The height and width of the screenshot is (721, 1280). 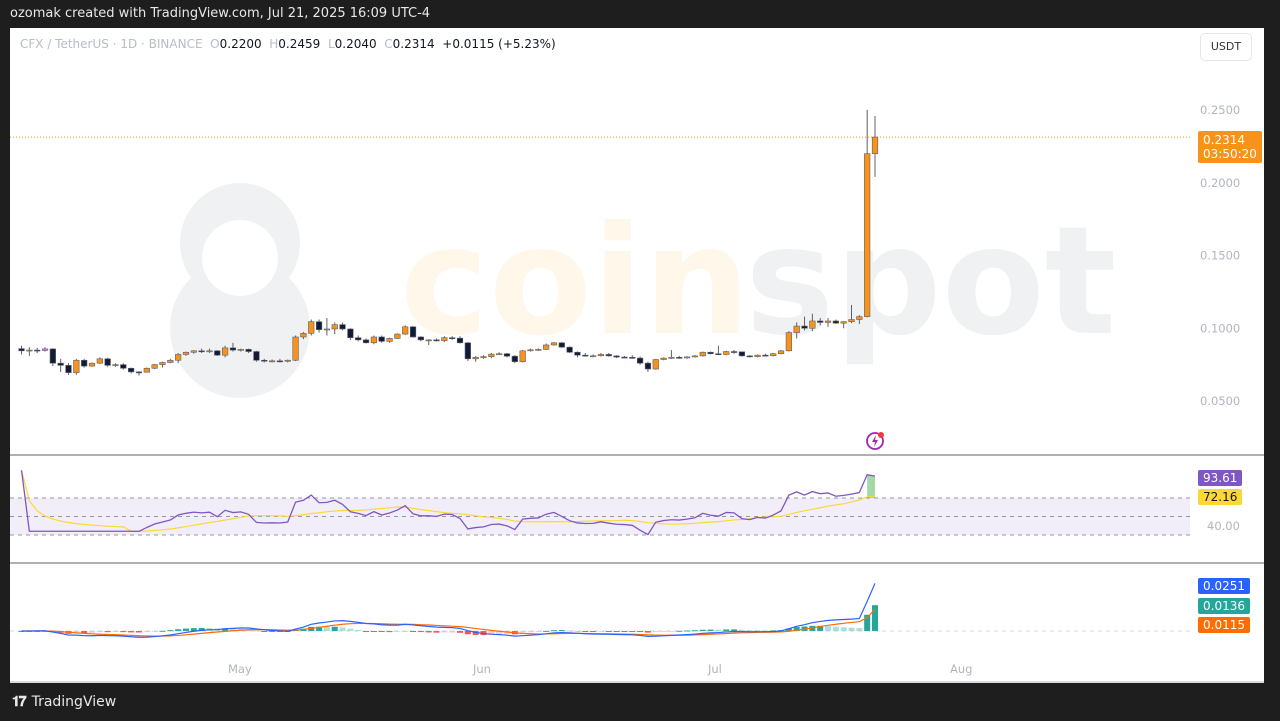 I want to click on footer-brand: 𝟏𝟕 TradingView, so click(x=64, y=702).